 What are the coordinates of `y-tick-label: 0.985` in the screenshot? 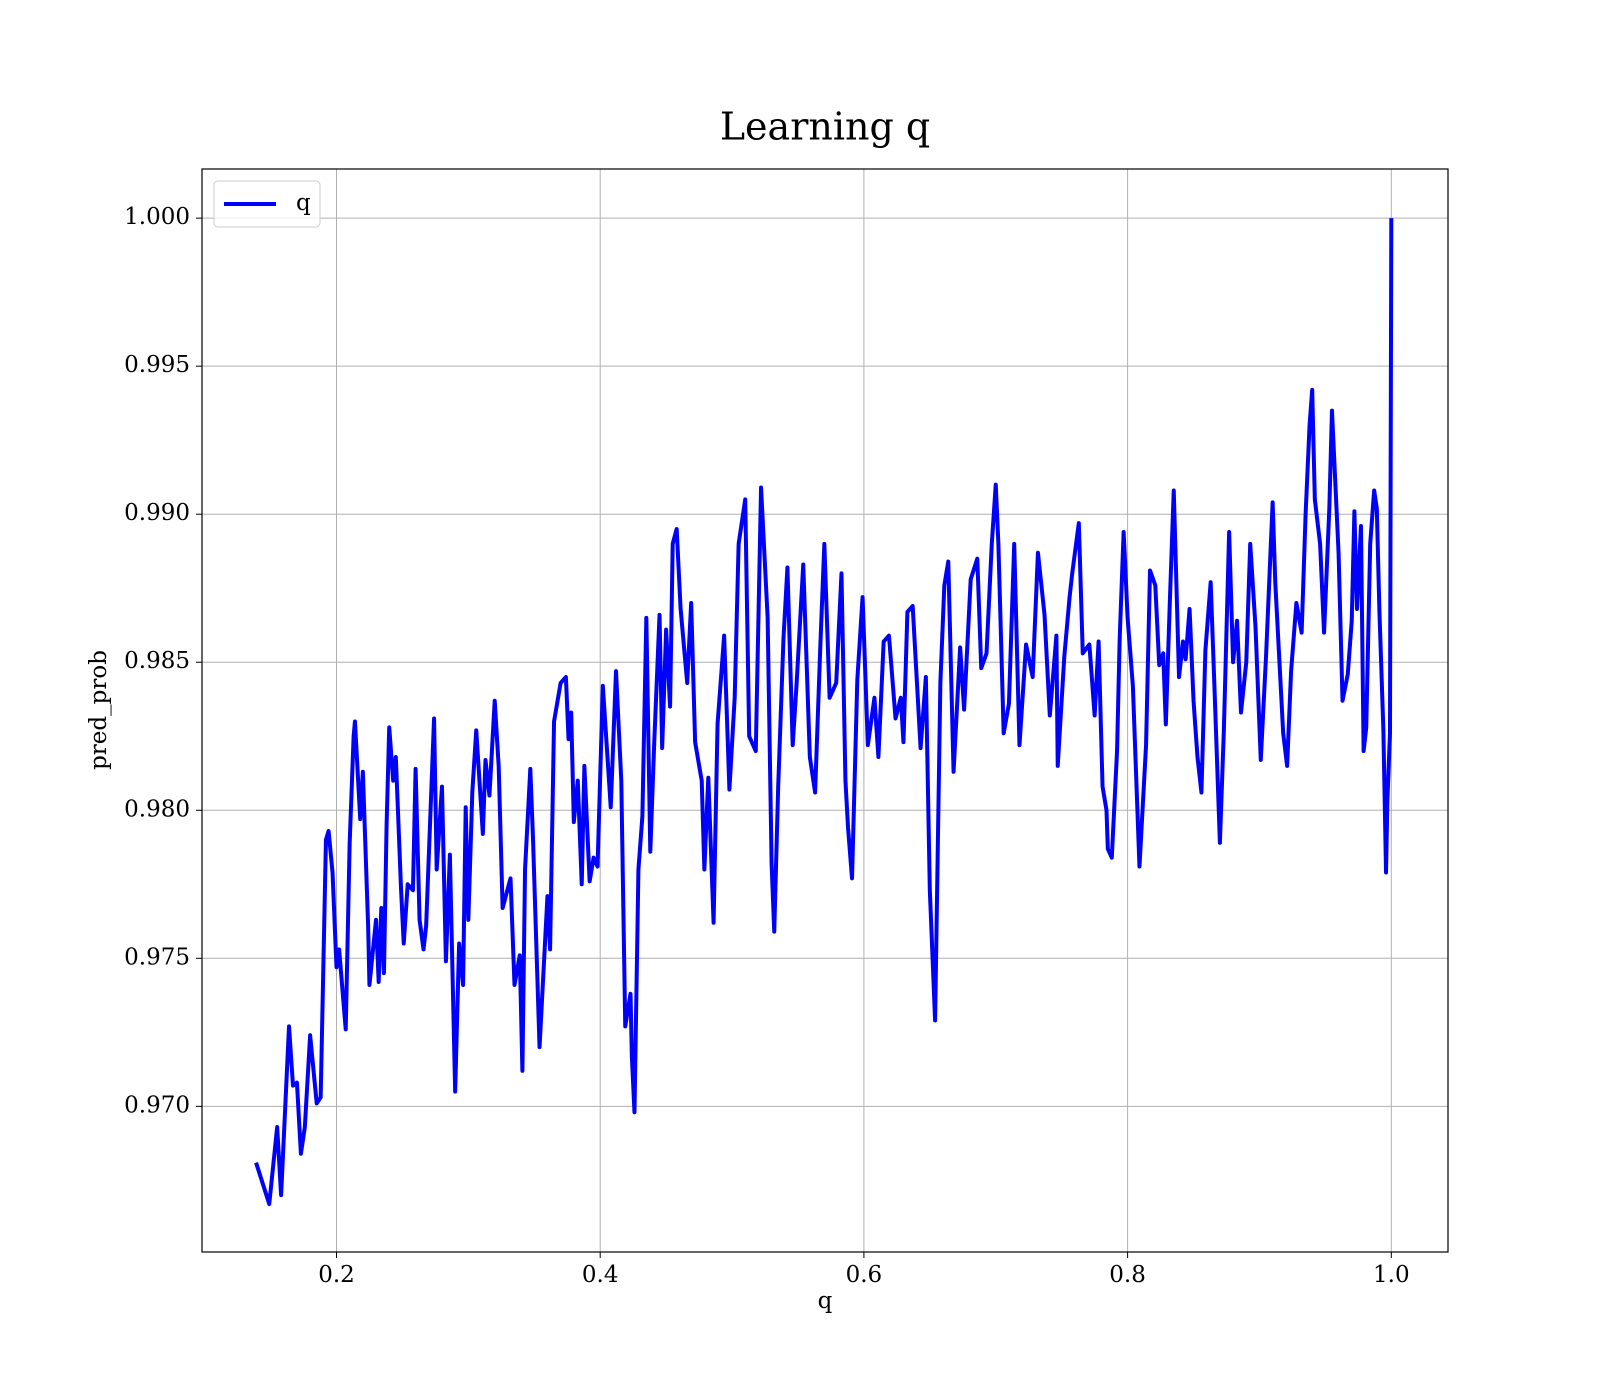 It's located at (157, 661).